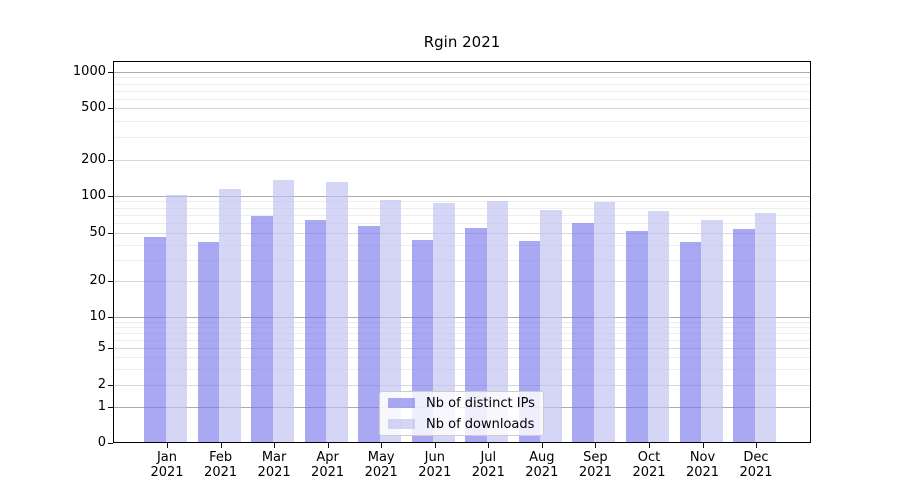 Image resolution: width=900 pixels, height=500 pixels. What do you see at coordinates (101, 442) in the screenshot?
I see `y-tick-label-0: 0` at bounding box center [101, 442].